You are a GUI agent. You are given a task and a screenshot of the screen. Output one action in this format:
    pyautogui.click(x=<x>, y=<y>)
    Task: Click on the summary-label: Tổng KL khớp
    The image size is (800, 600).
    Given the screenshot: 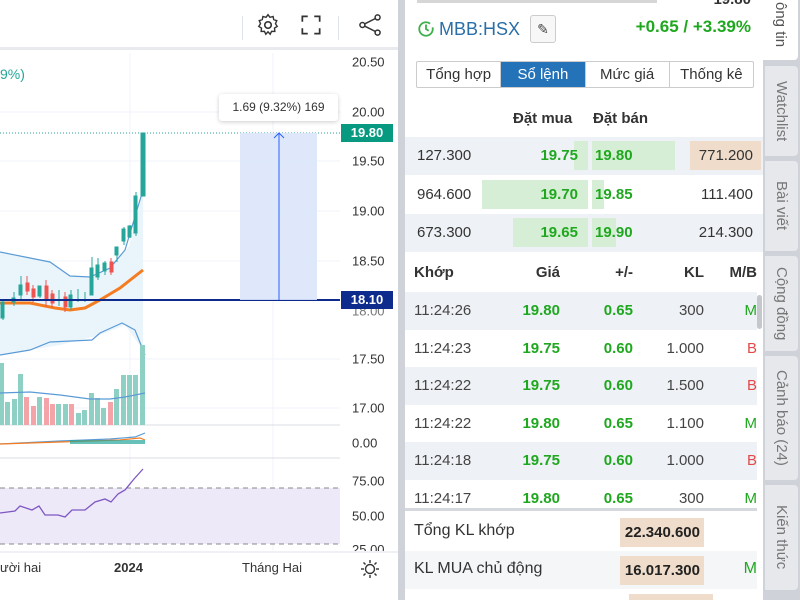 What is the action you would take?
    pyautogui.click(x=464, y=530)
    